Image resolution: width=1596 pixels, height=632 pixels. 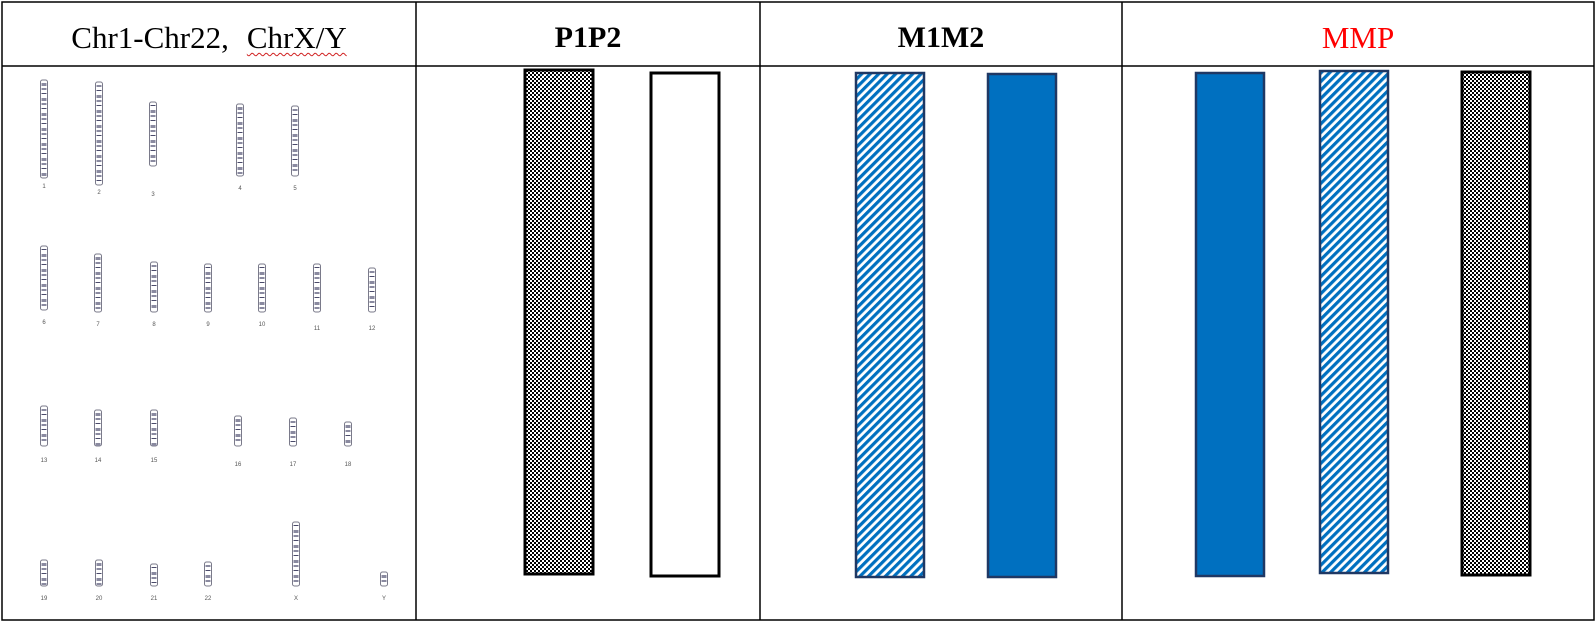 I want to click on karyotype-label: 3, so click(x=153, y=195).